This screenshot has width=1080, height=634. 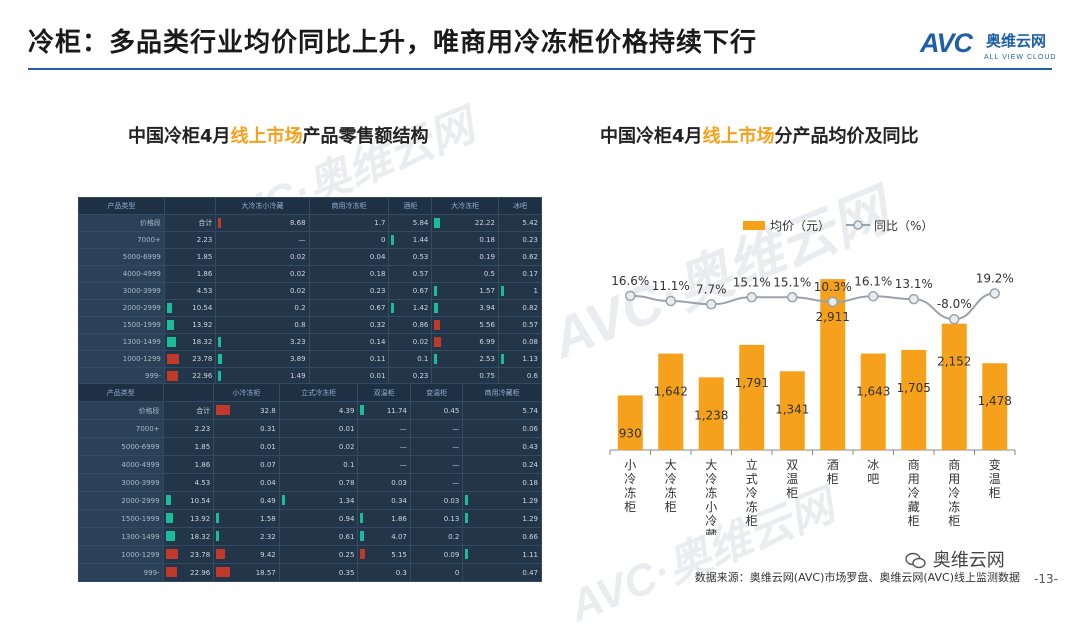 What do you see at coordinates (121, 446) in the screenshot?
I see `table-row-label: 5000-6999` at bounding box center [121, 446].